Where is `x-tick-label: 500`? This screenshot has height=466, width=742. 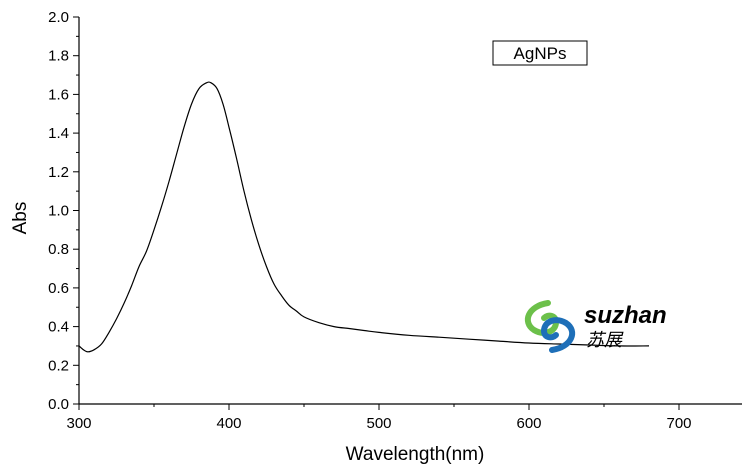
x-tick-label: 500 is located at coordinates (378, 423).